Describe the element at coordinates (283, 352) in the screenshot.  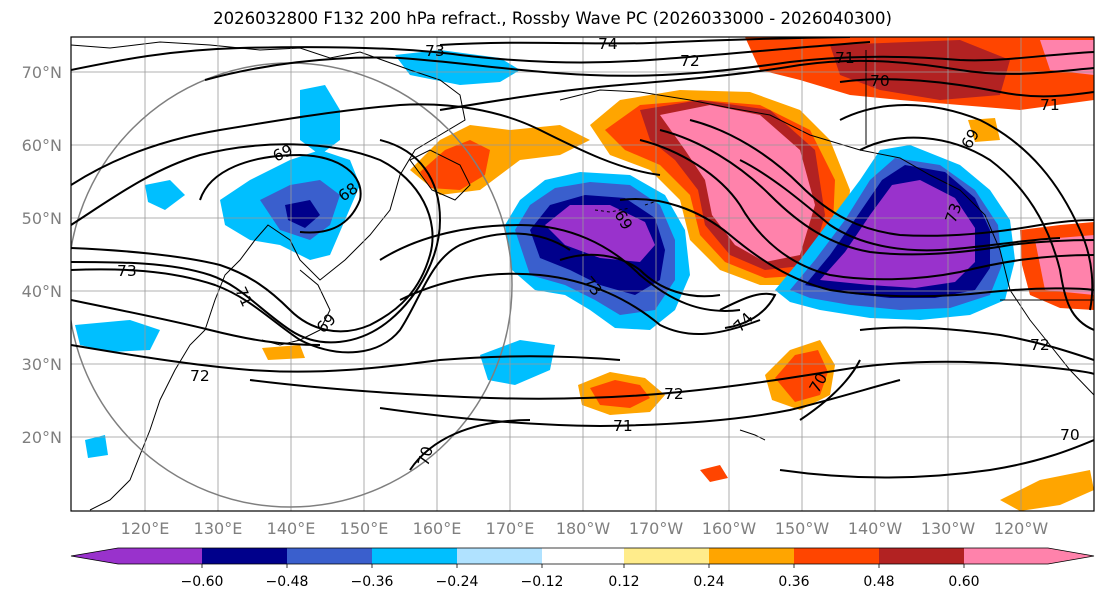
I see `warm-region-west-small` at that location.